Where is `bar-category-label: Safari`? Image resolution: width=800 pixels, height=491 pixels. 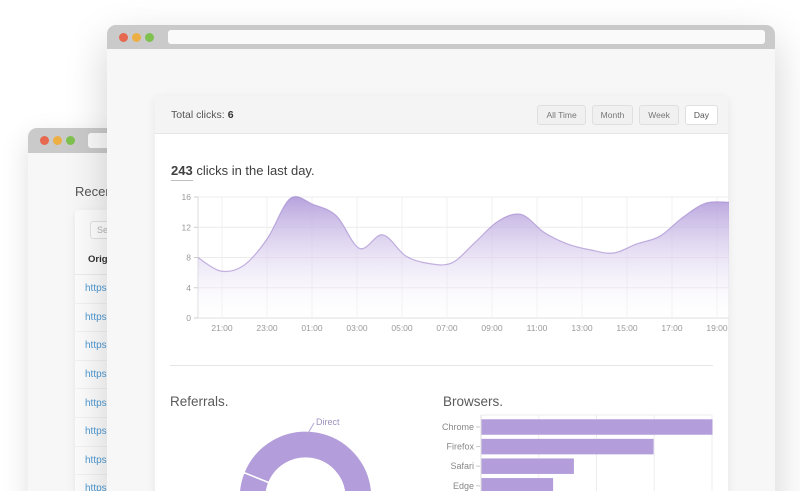 bar-category-label: Safari is located at coordinates (462, 466).